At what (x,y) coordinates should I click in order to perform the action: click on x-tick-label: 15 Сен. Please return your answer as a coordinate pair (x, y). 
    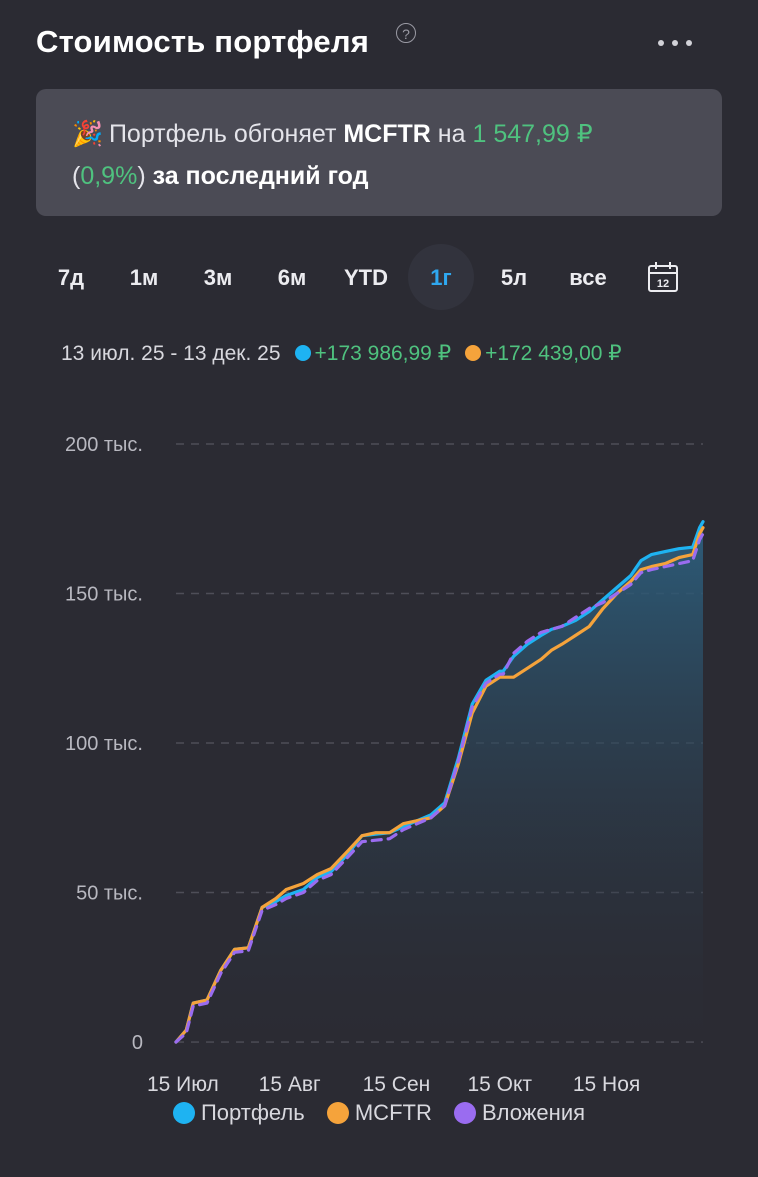
    Looking at the image, I should click on (397, 1084).